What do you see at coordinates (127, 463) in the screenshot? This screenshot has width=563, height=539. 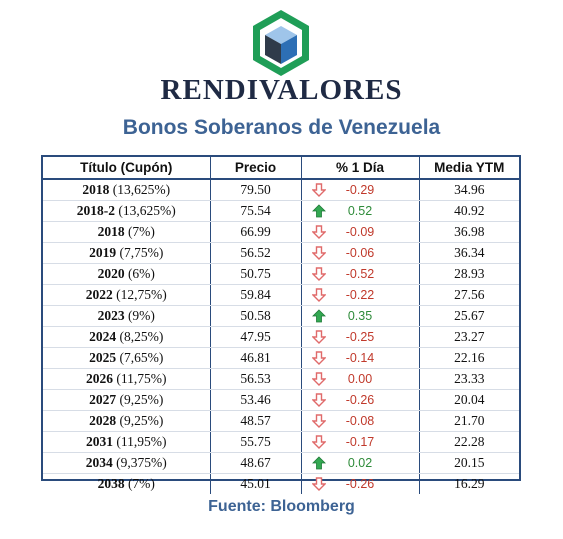 I see `bond-title-cell: 2034 (9,375%)` at bounding box center [127, 463].